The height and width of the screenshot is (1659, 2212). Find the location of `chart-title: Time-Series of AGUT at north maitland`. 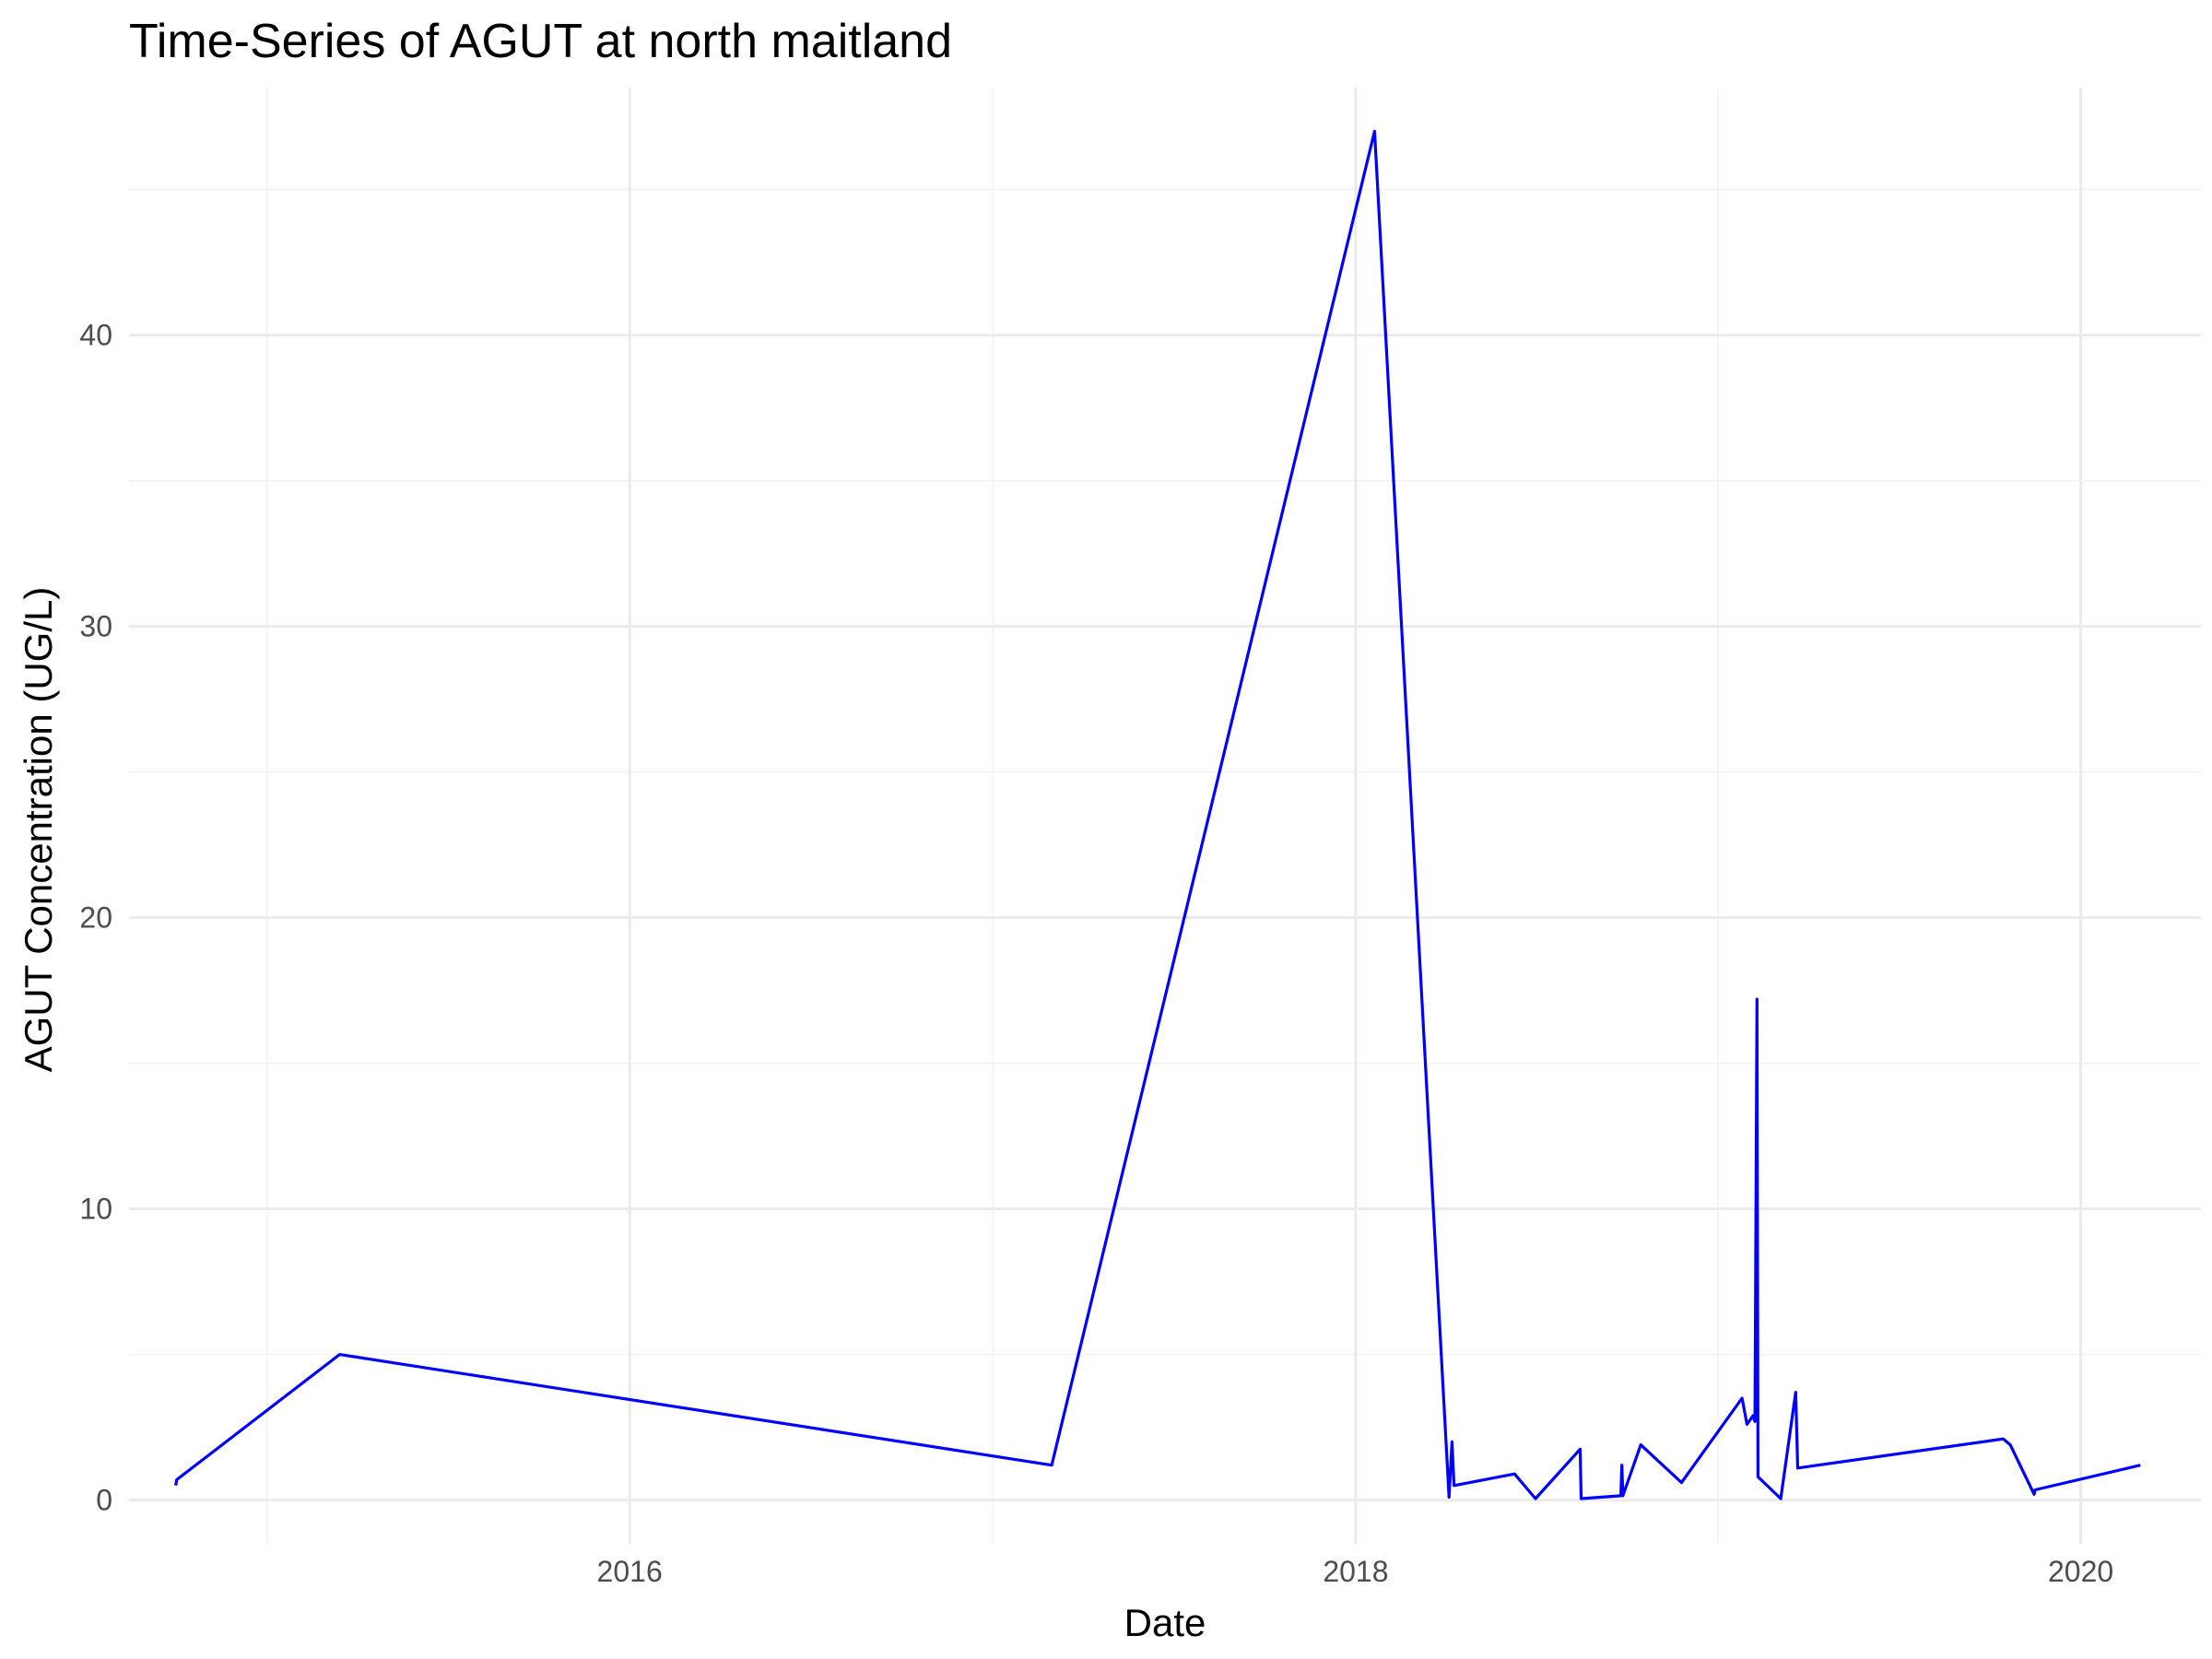

chart-title: Time-Series of AGUT at north maitland is located at coordinates (540, 41).